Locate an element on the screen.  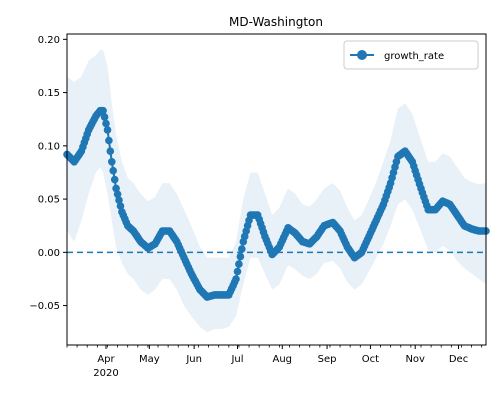
x-tick-label: Sep is located at coordinates (327, 359).